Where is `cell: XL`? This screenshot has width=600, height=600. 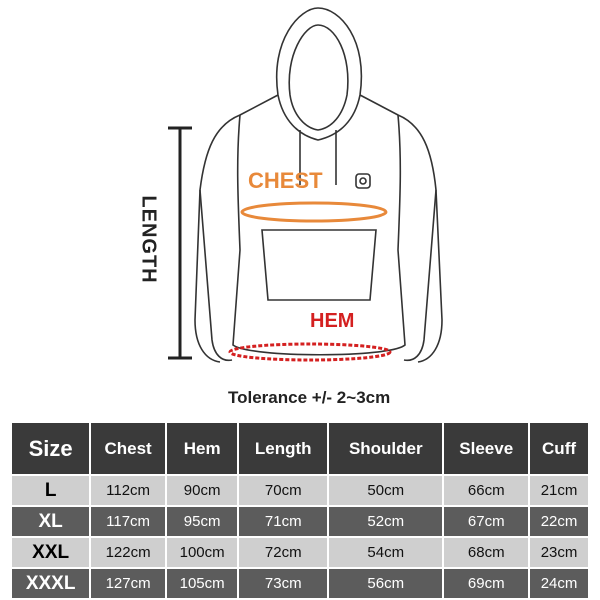 cell: XL is located at coordinates (51, 521).